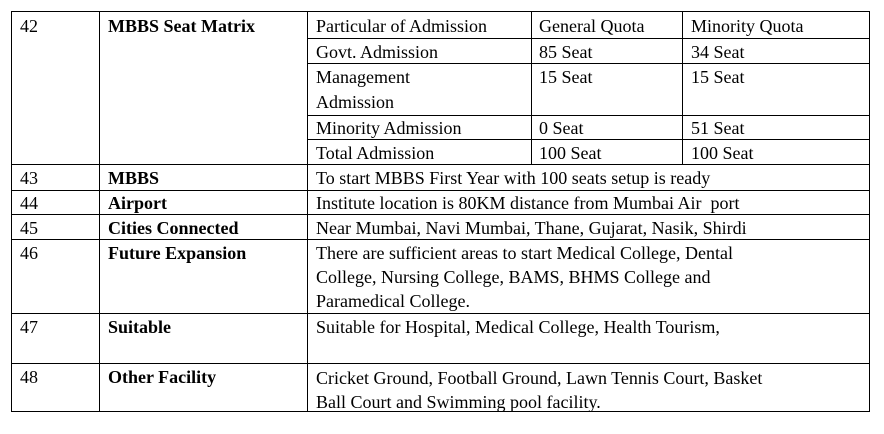  I want to click on row-number: 46, so click(29, 253).